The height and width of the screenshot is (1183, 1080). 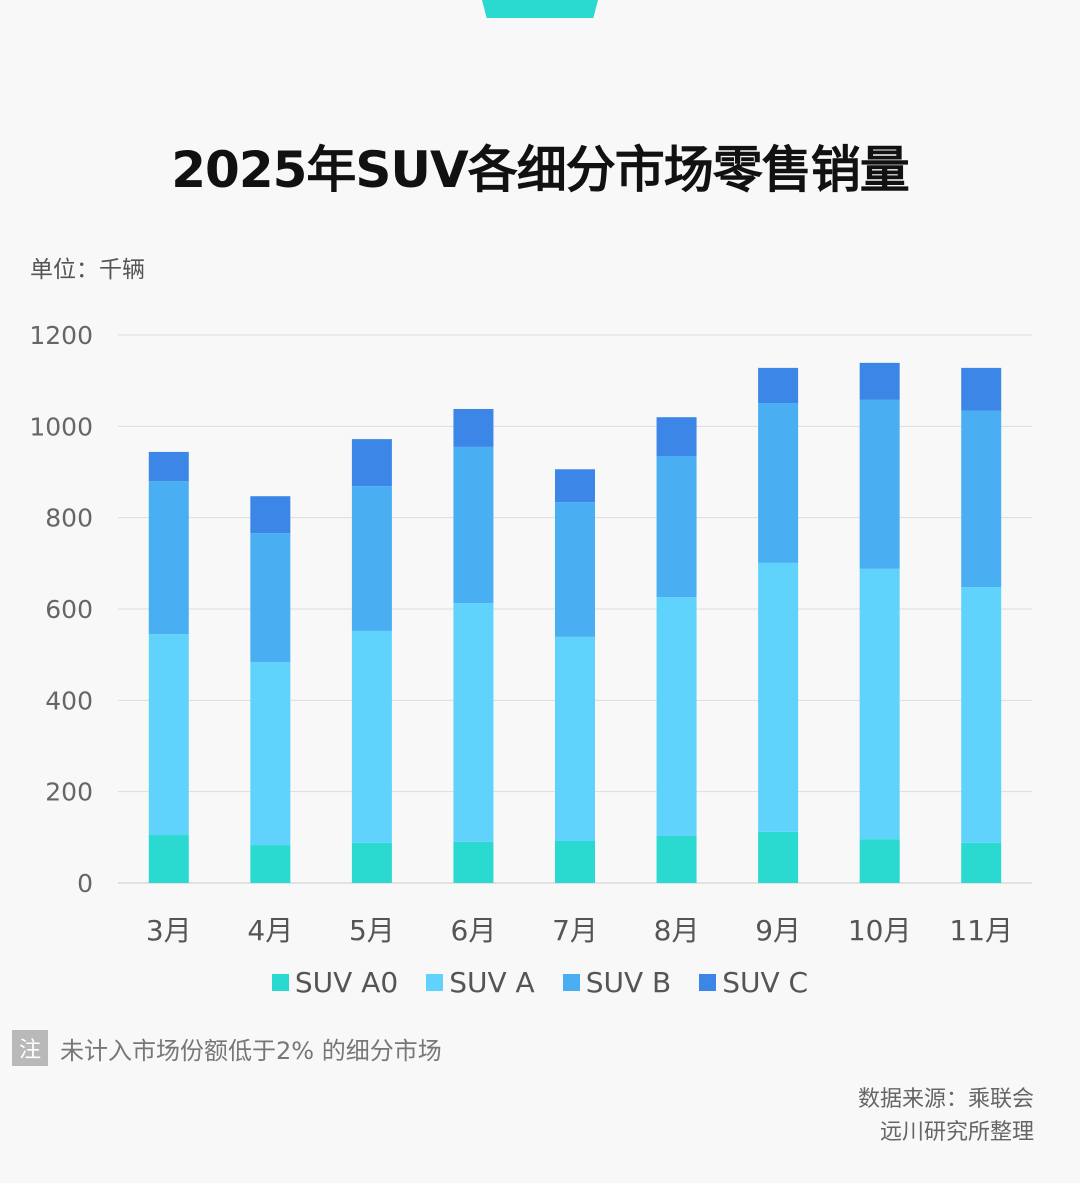 I want to click on chart-title: 2025年SUV各细分市场零售销量, so click(x=540, y=170).